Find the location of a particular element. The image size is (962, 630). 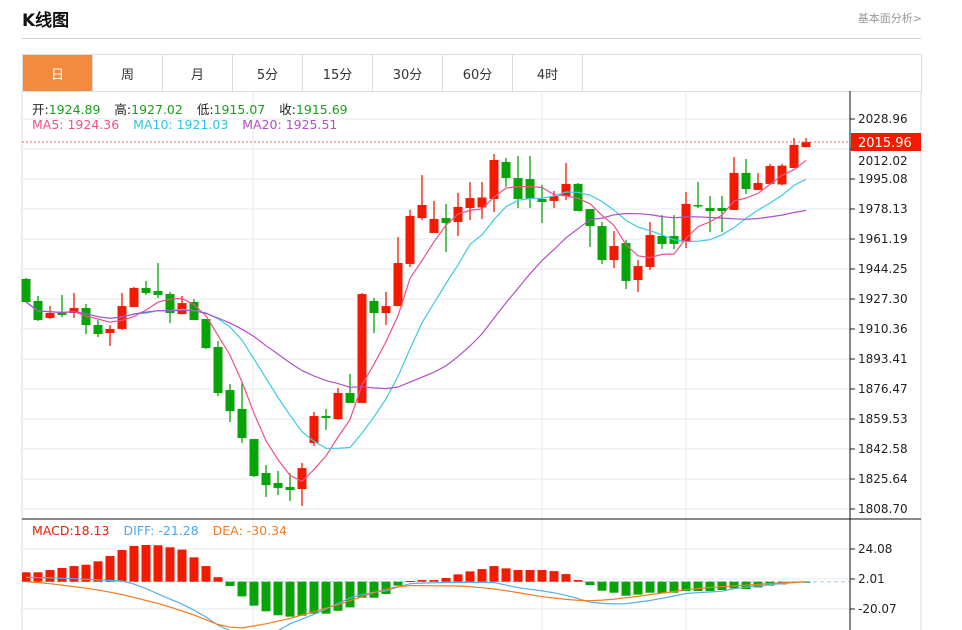

price-tick-label: 1944.25 is located at coordinates (883, 269).